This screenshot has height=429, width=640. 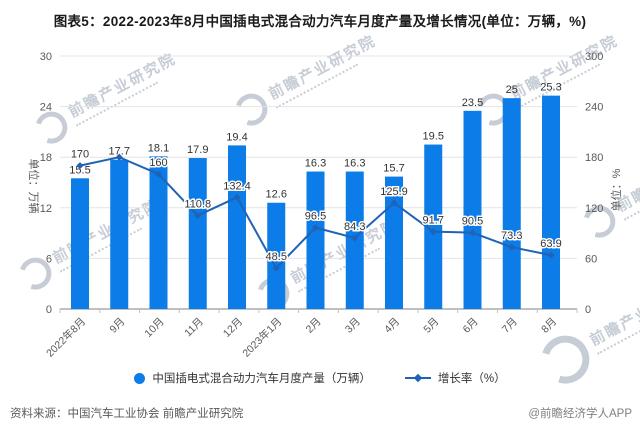 I want to click on line-value-label: 170, so click(x=80, y=155).